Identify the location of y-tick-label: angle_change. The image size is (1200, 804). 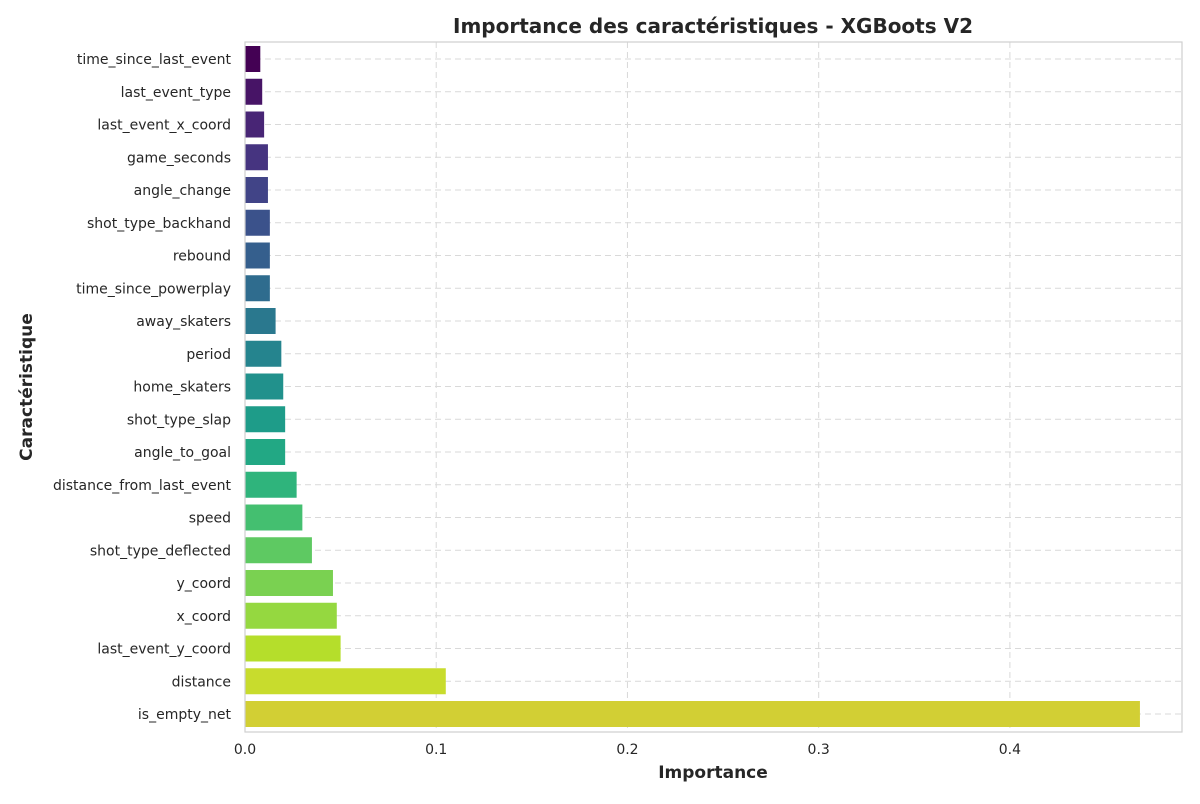
(182, 191).